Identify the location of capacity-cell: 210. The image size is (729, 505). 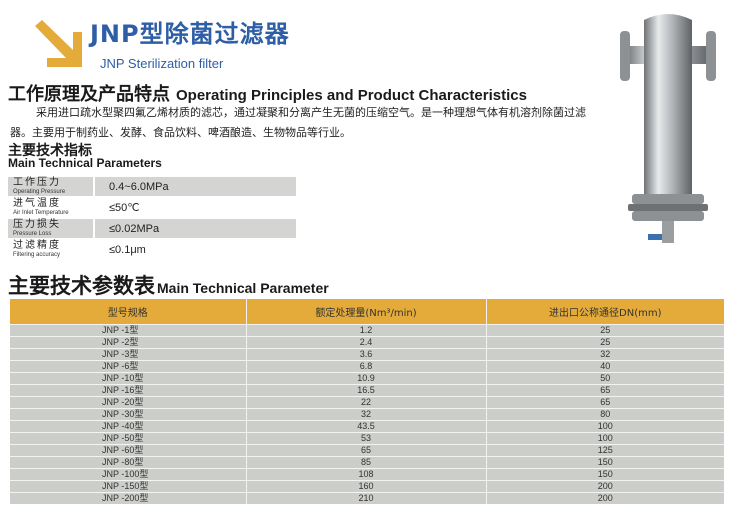
(366, 498).